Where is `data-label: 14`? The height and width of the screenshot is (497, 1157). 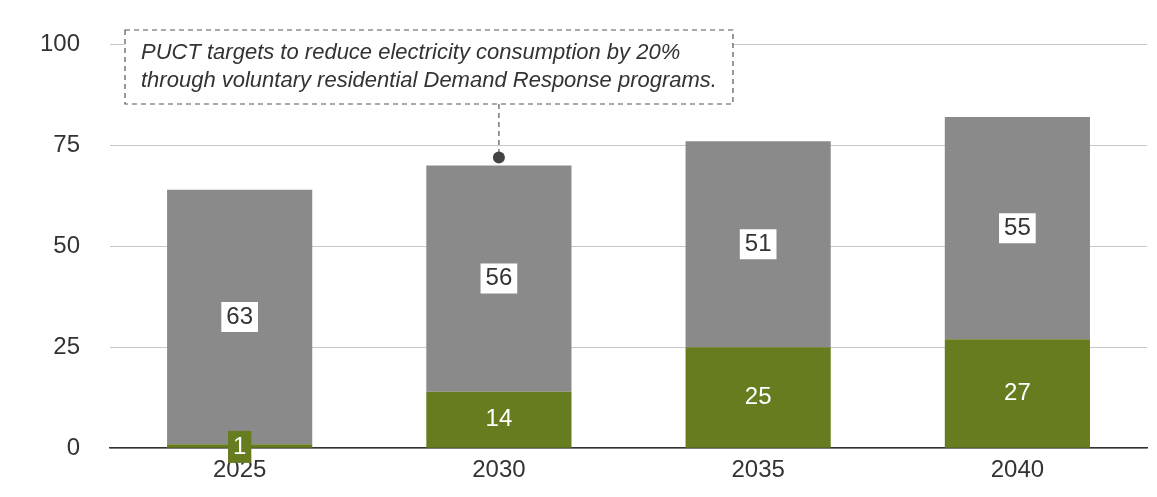 data-label: 14 is located at coordinates (499, 418).